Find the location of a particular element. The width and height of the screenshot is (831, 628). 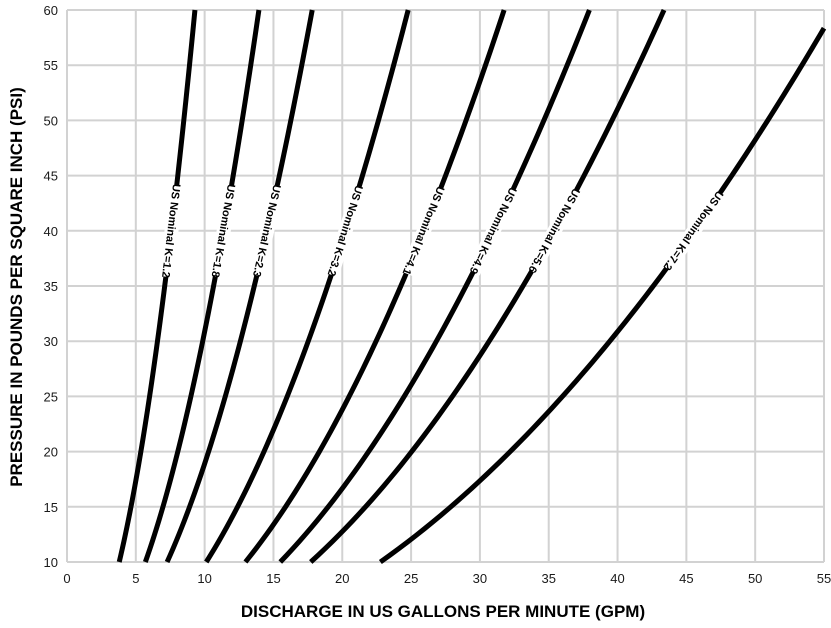

x-tick-label: 20 is located at coordinates (342, 578).